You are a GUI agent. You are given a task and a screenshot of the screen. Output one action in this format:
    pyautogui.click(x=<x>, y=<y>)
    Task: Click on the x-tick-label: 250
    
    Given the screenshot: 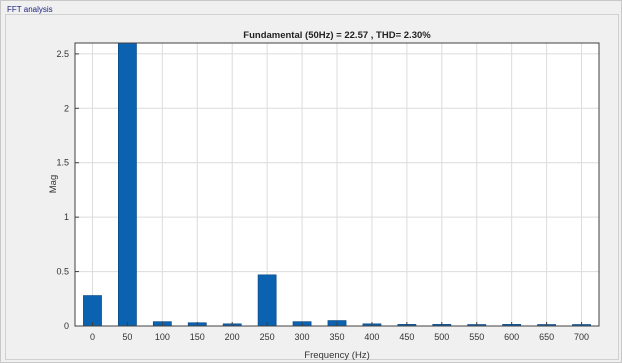 What is the action you would take?
    pyautogui.click(x=267, y=337)
    